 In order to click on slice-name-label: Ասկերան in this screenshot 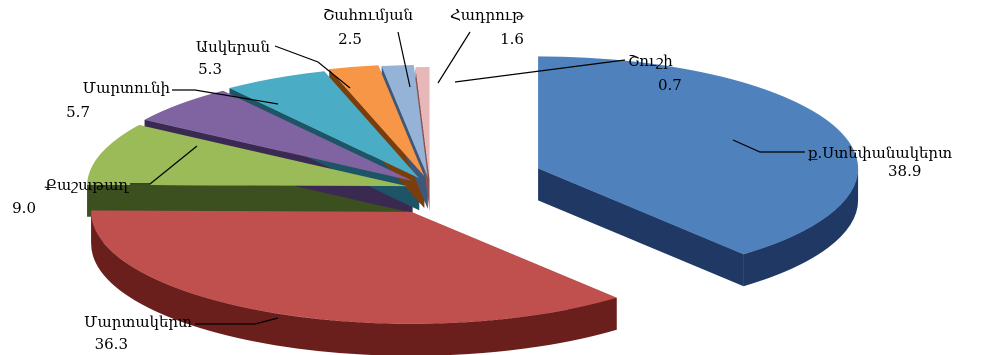, I will do `click(233, 47)`.